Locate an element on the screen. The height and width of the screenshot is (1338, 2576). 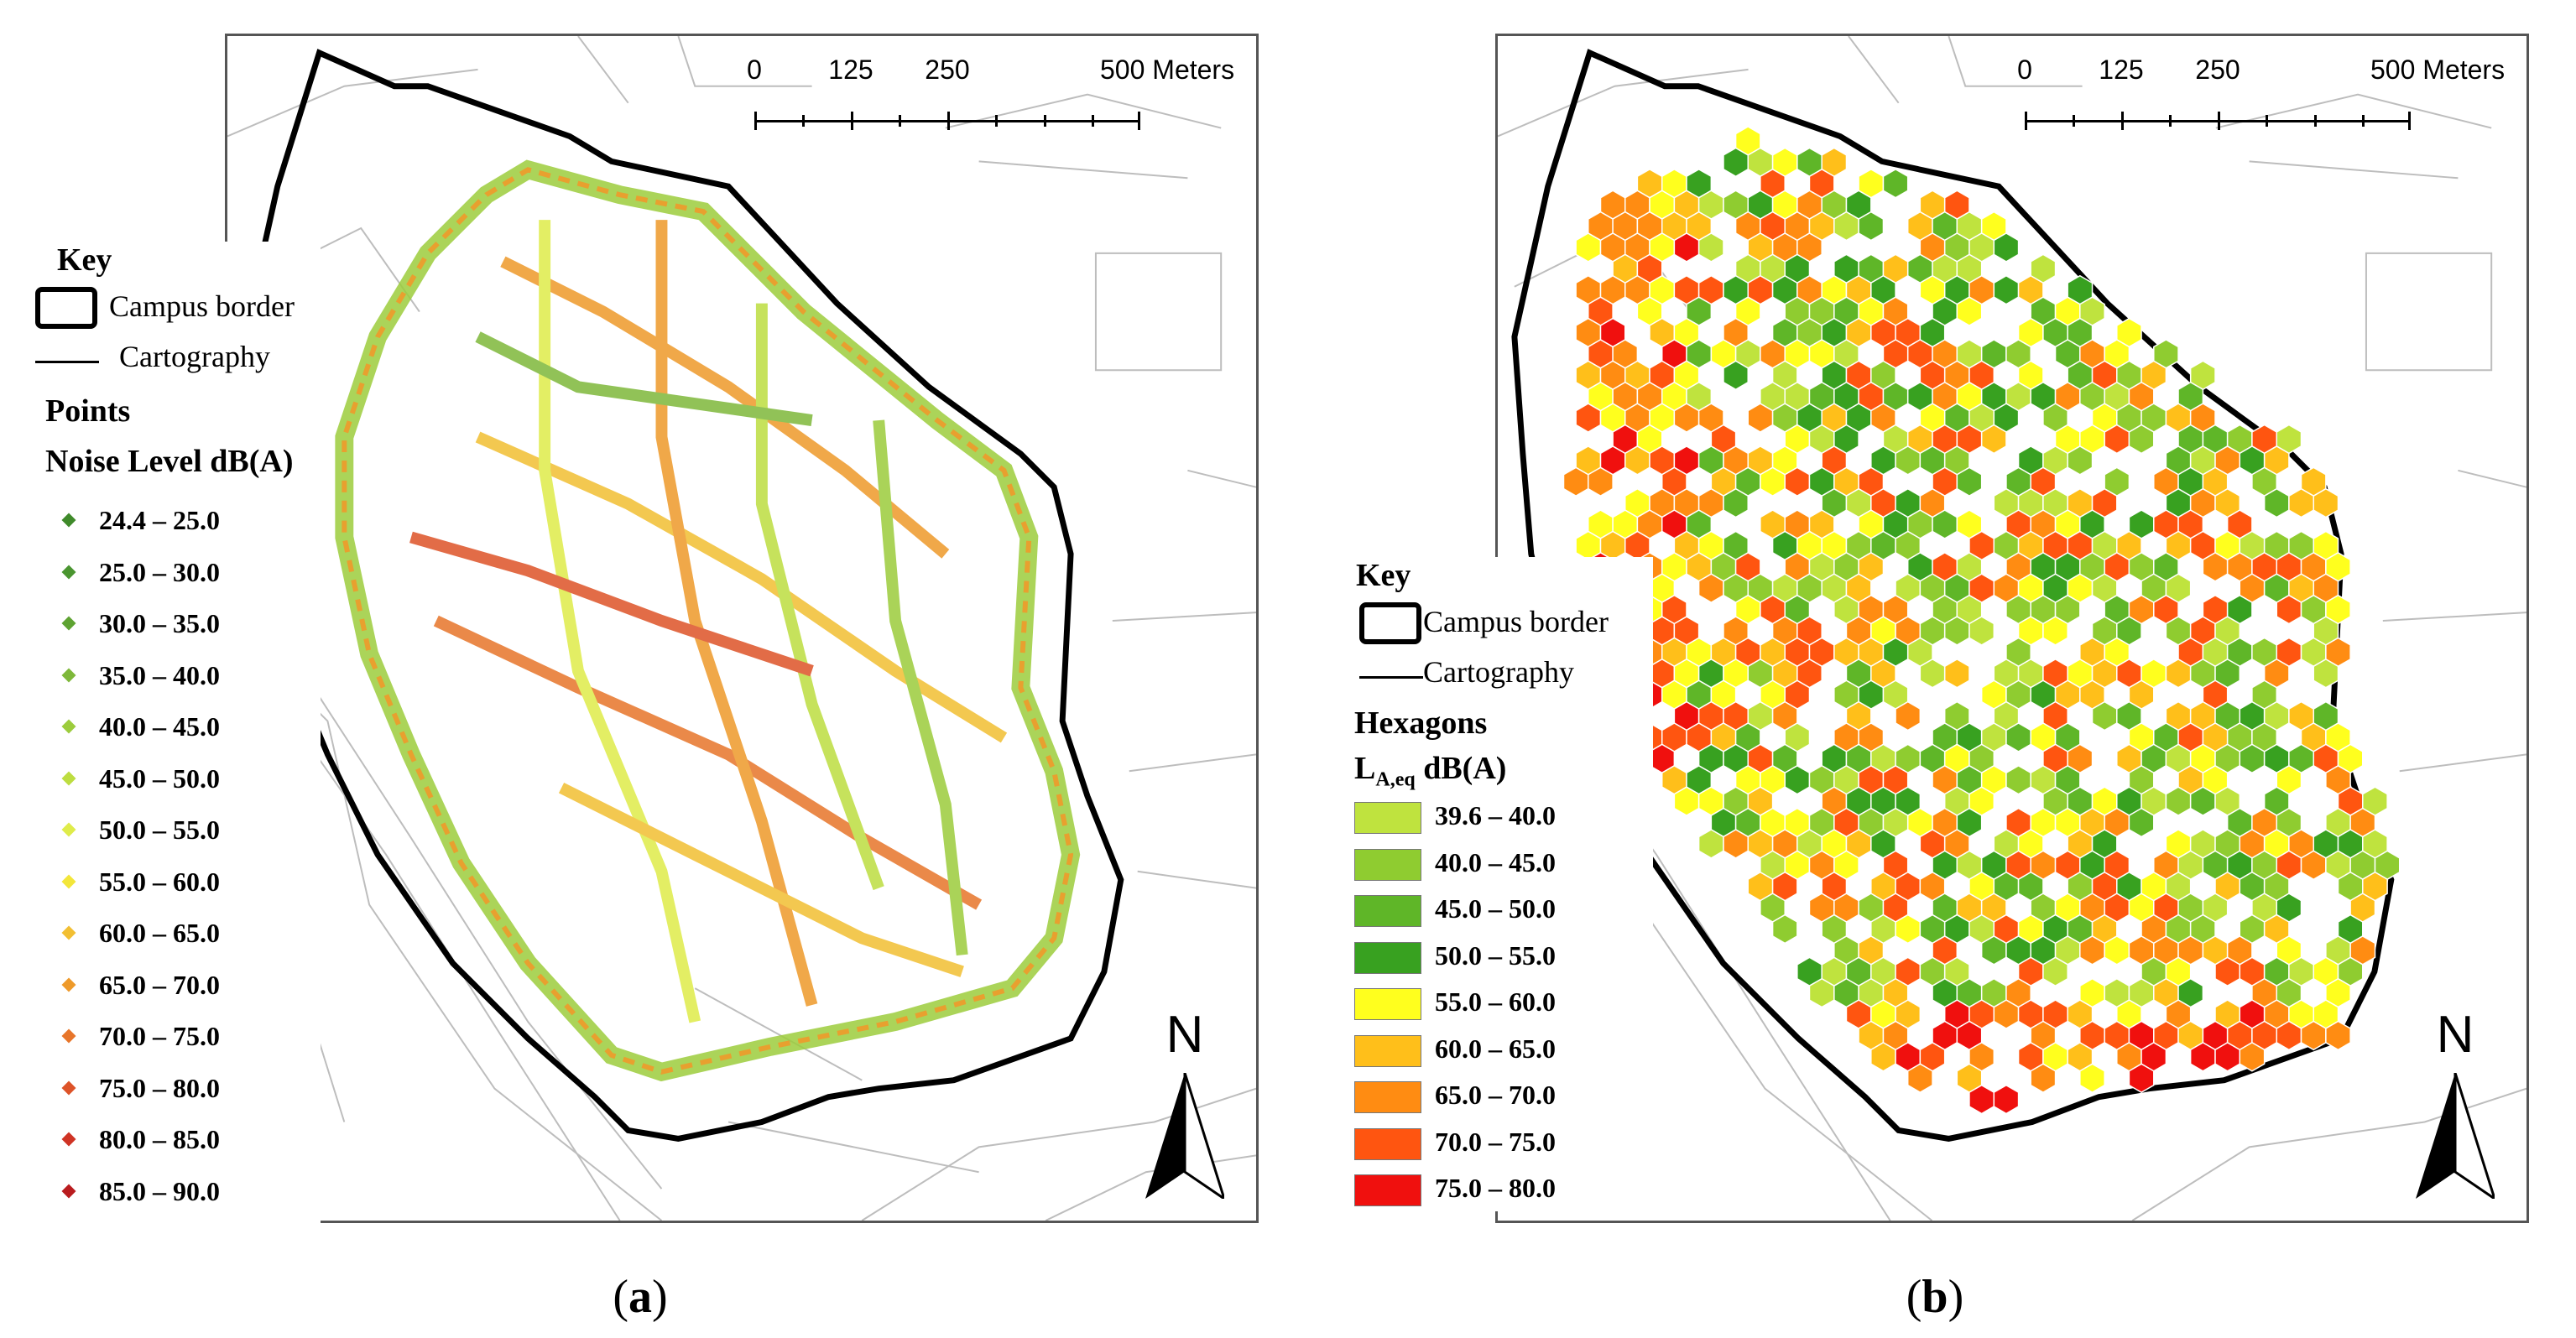
legend-hex-label: 75.0 – 80.0 is located at coordinates (1495, 1188).